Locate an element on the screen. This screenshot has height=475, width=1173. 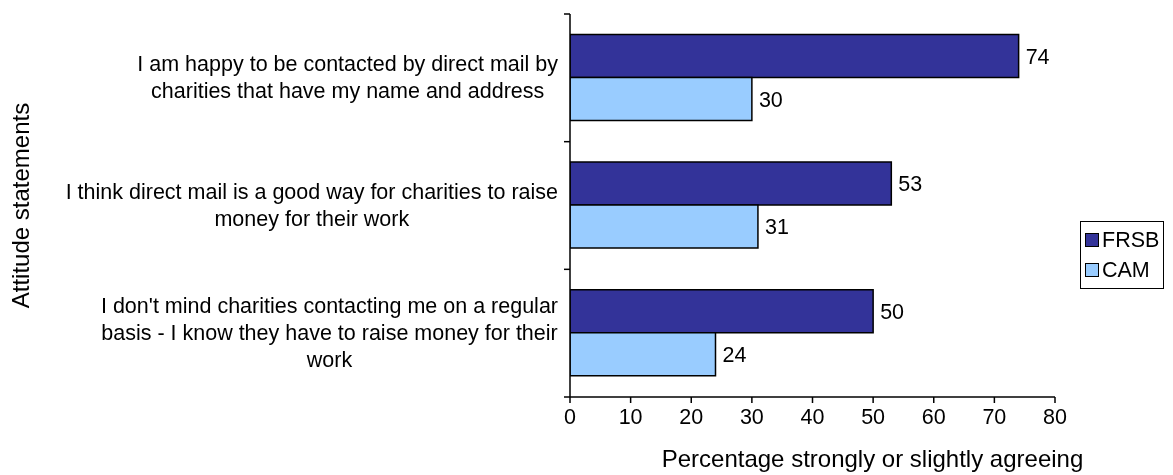
x-tick-label: 0 is located at coordinates (570, 417).